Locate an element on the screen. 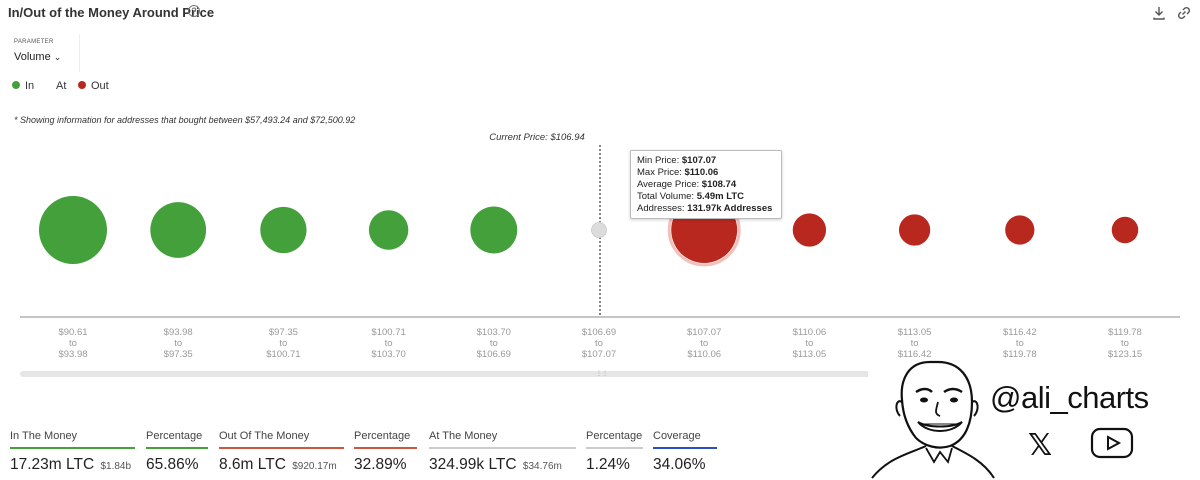 Image resolution: width=1200 pixels, height=480 pixels. bubble-group is located at coordinates (589, 230).